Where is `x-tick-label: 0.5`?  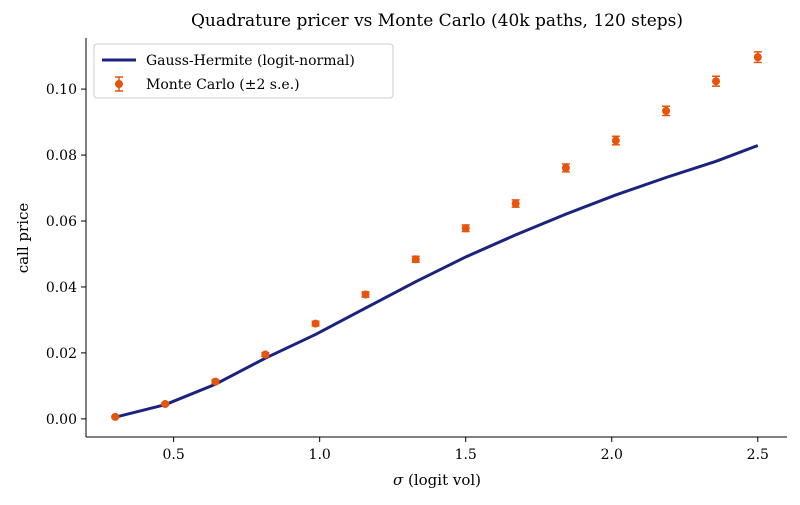 x-tick-label: 0.5 is located at coordinates (173, 455).